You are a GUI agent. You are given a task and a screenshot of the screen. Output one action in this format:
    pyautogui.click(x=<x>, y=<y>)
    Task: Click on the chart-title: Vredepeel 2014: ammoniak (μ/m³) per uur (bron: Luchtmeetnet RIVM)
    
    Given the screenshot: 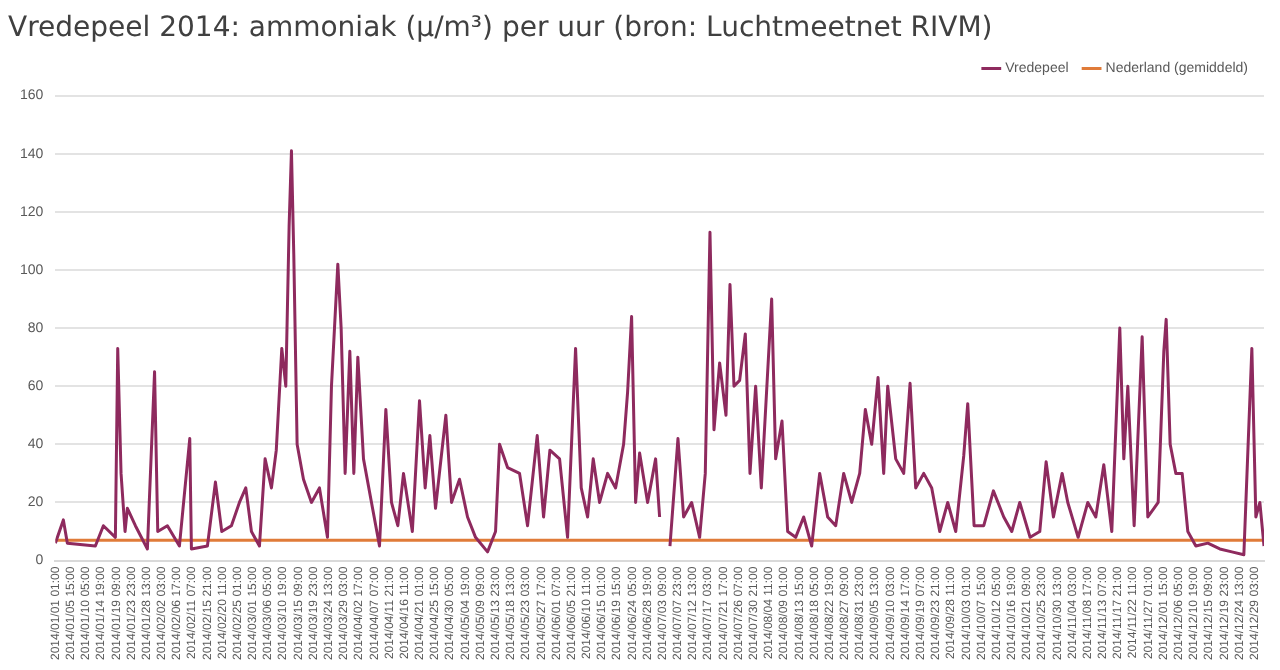 What is the action you would take?
    pyautogui.click(x=500, y=28)
    